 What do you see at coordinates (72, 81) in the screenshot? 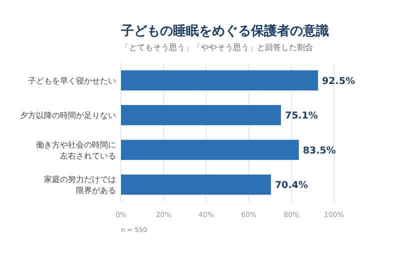
I see `y-tick-label: 子どもを早く寝かせたい` at bounding box center [72, 81].